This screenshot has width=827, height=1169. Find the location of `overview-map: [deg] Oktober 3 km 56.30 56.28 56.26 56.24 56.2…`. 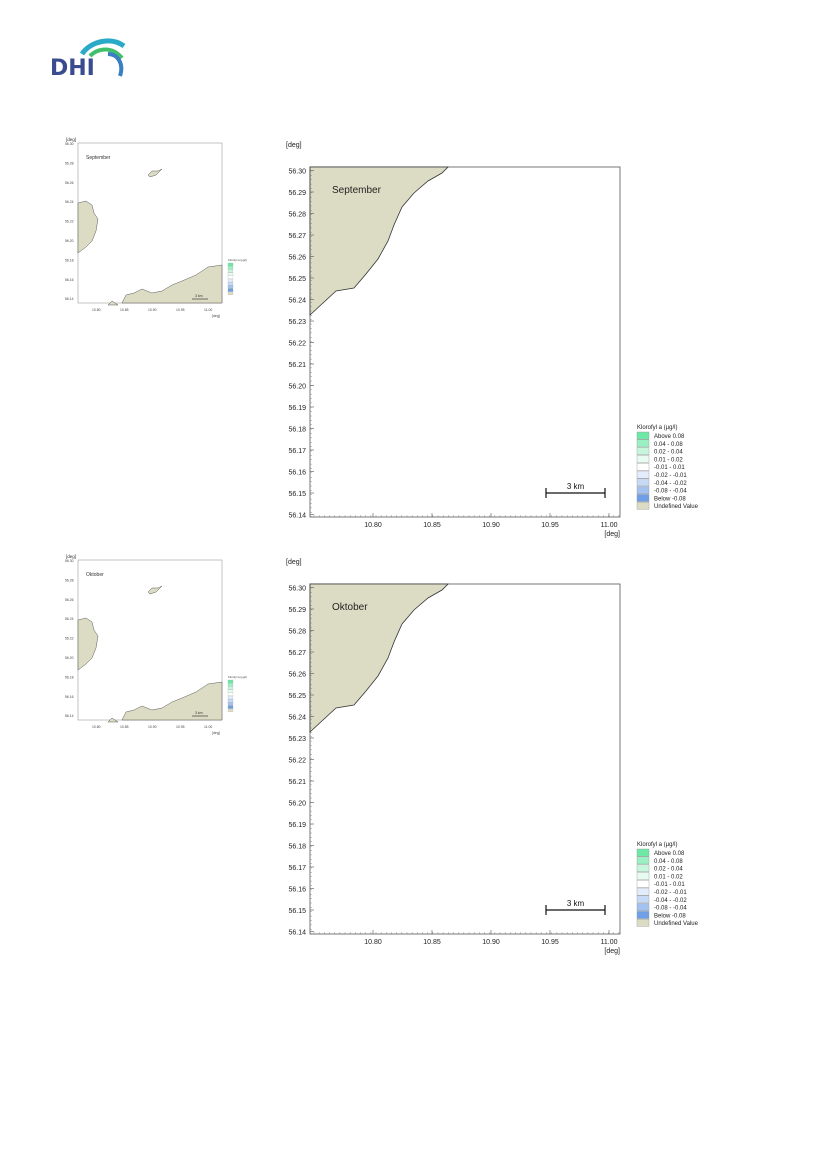

overview-map: [deg] Oktober 3 km 56.30 56.28 56.26 56.24 56.2… is located at coordinates (156, 644).